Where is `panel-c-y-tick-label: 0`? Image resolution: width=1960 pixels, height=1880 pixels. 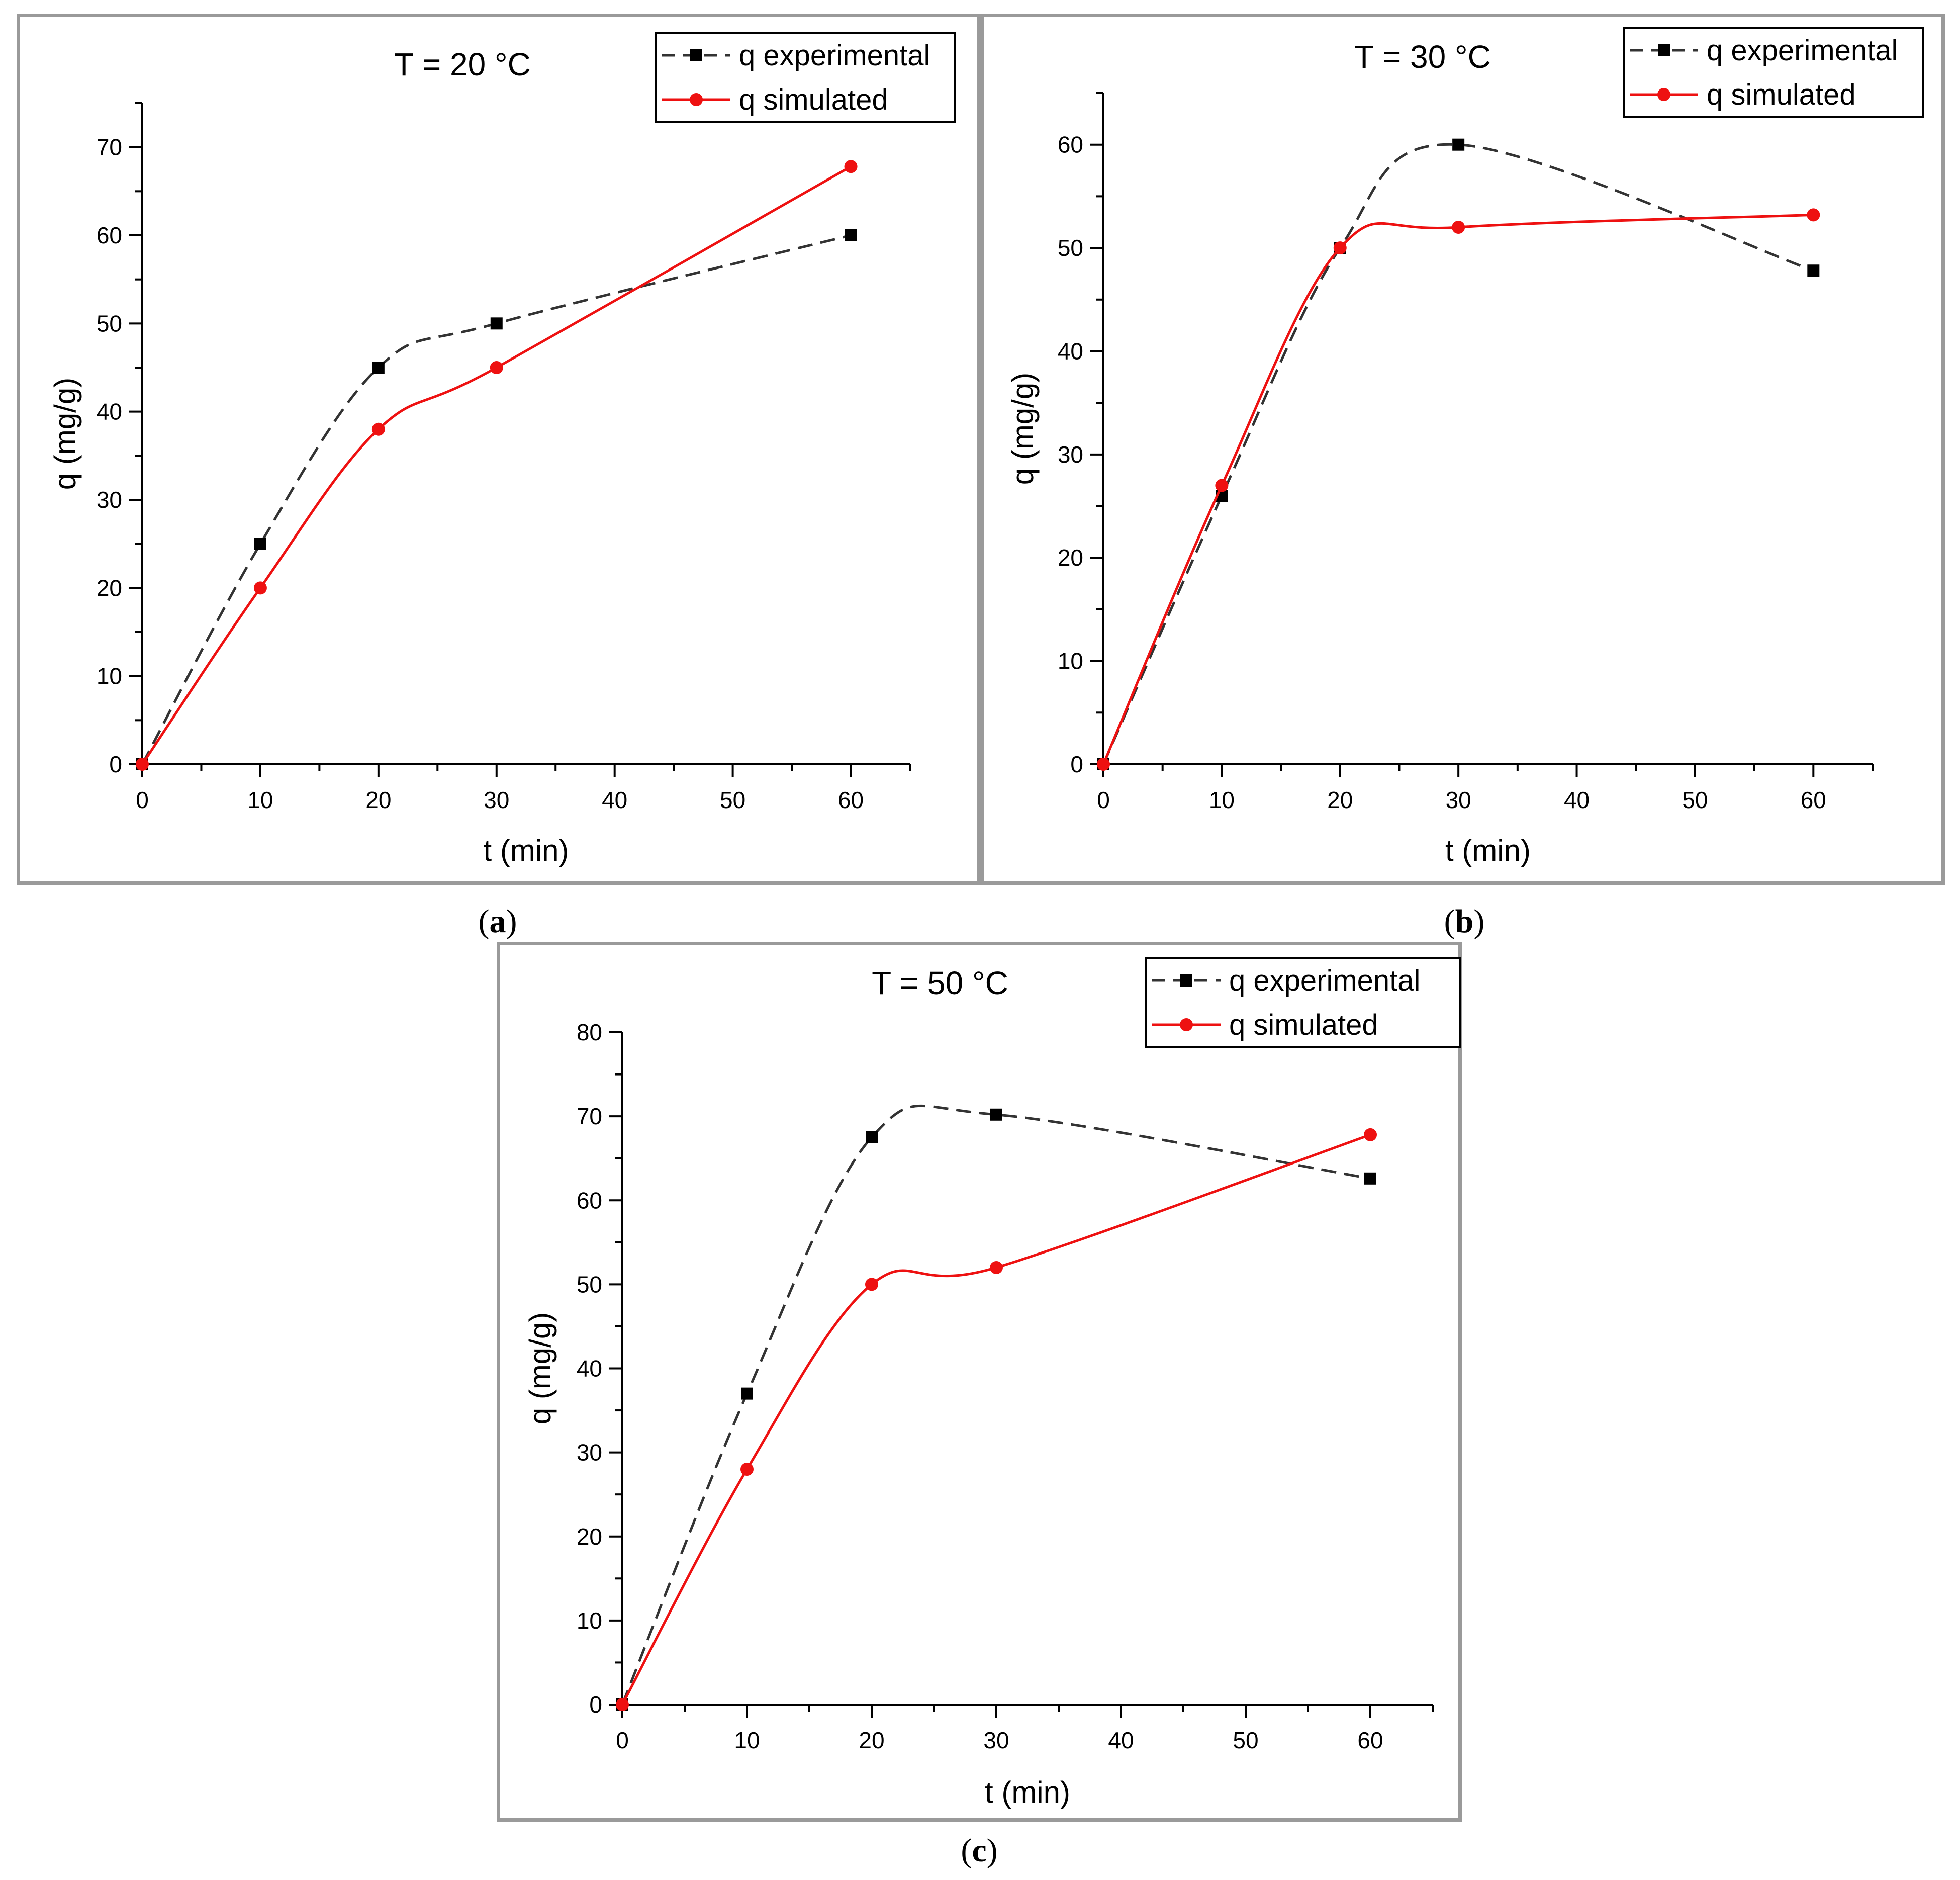
panel-c-y-tick-label: 0 is located at coordinates (595, 1704).